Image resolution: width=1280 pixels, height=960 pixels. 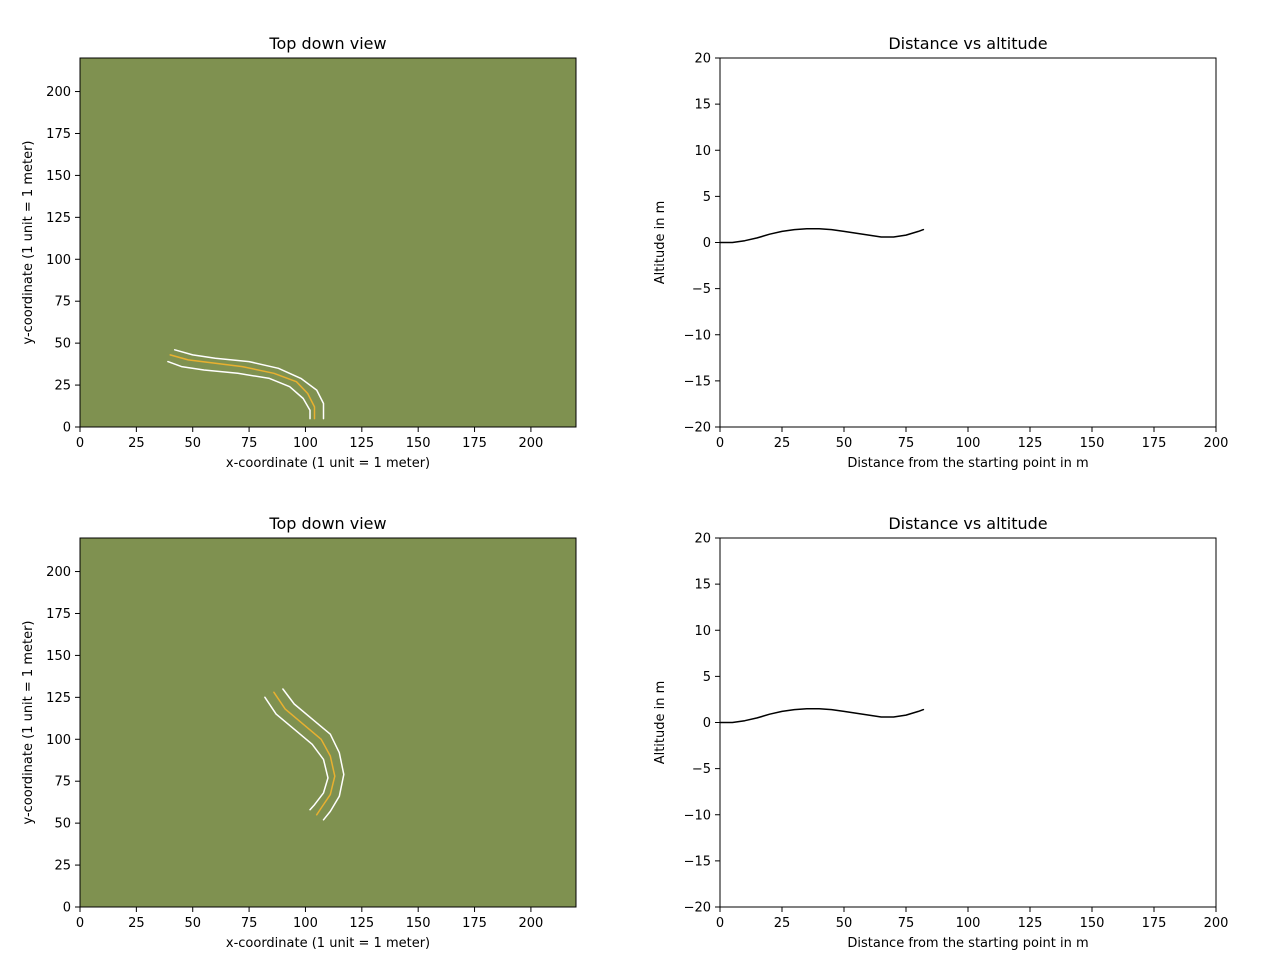 What do you see at coordinates (702, 631) in the screenshot?
I see `y-tick-label: 10` at bounding box center [702, 631].